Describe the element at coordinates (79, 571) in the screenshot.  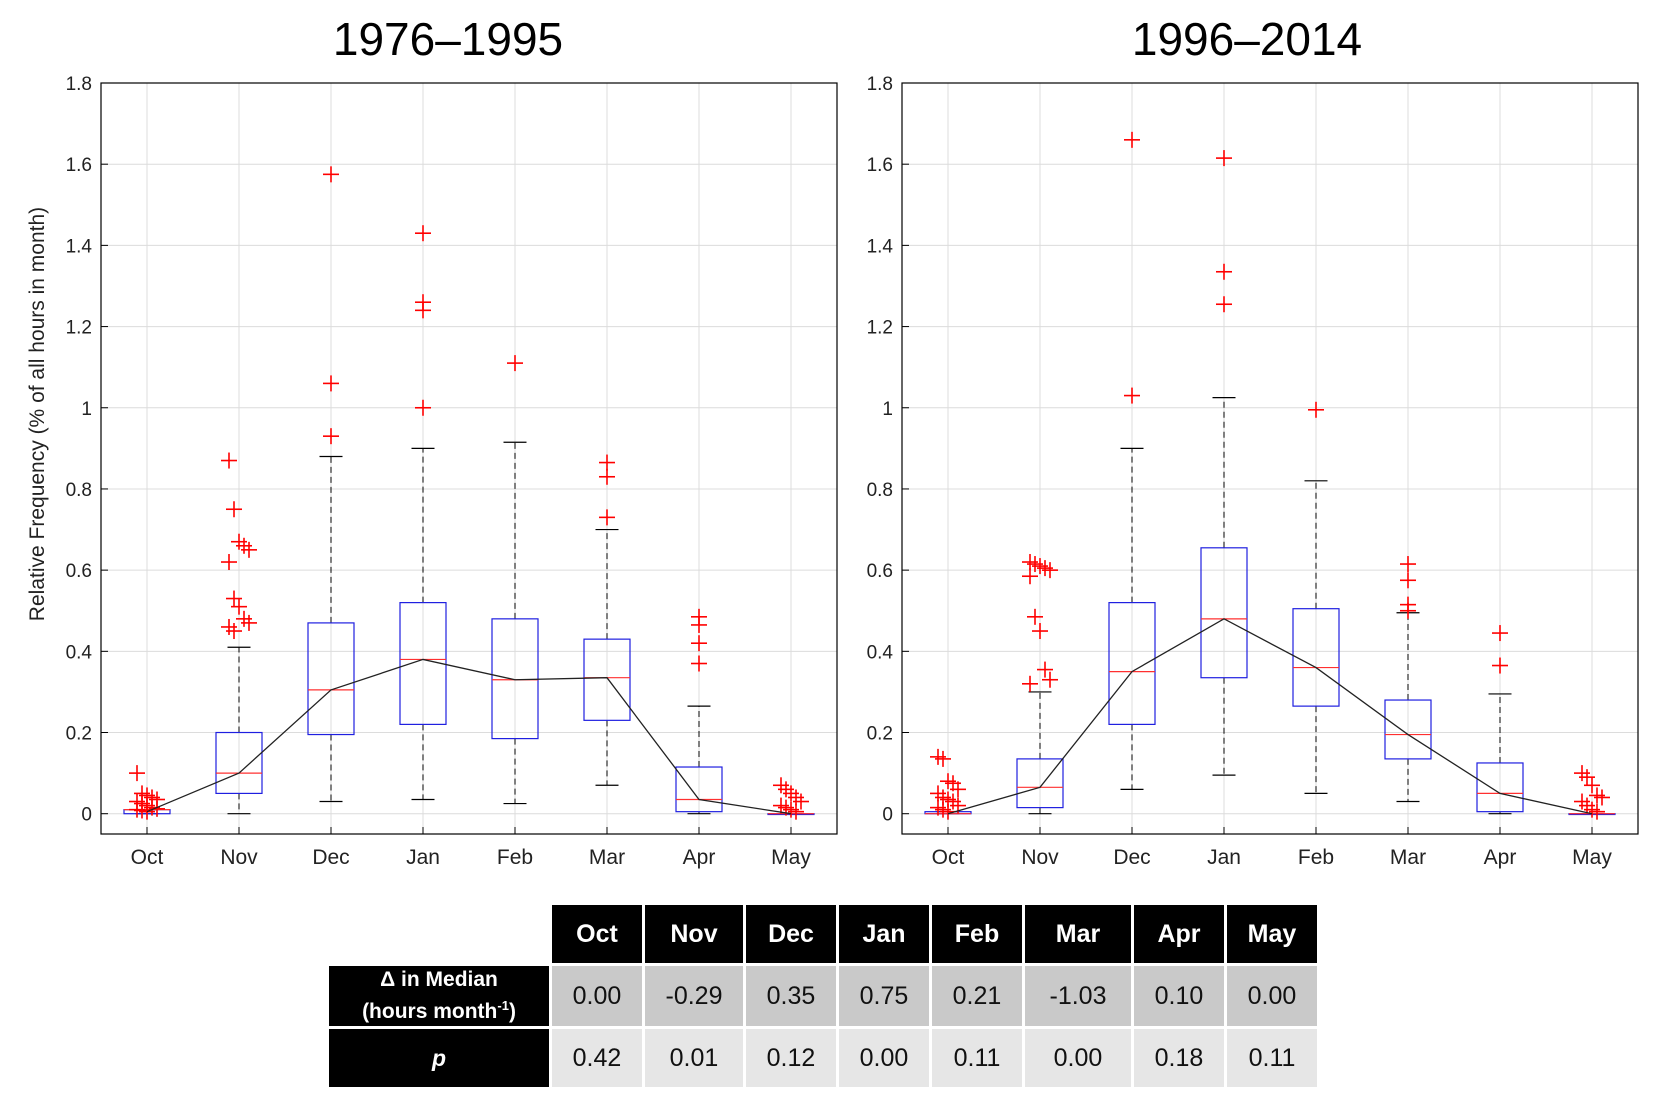
I see `panel1-y-tick-label: 0.6` at that location.